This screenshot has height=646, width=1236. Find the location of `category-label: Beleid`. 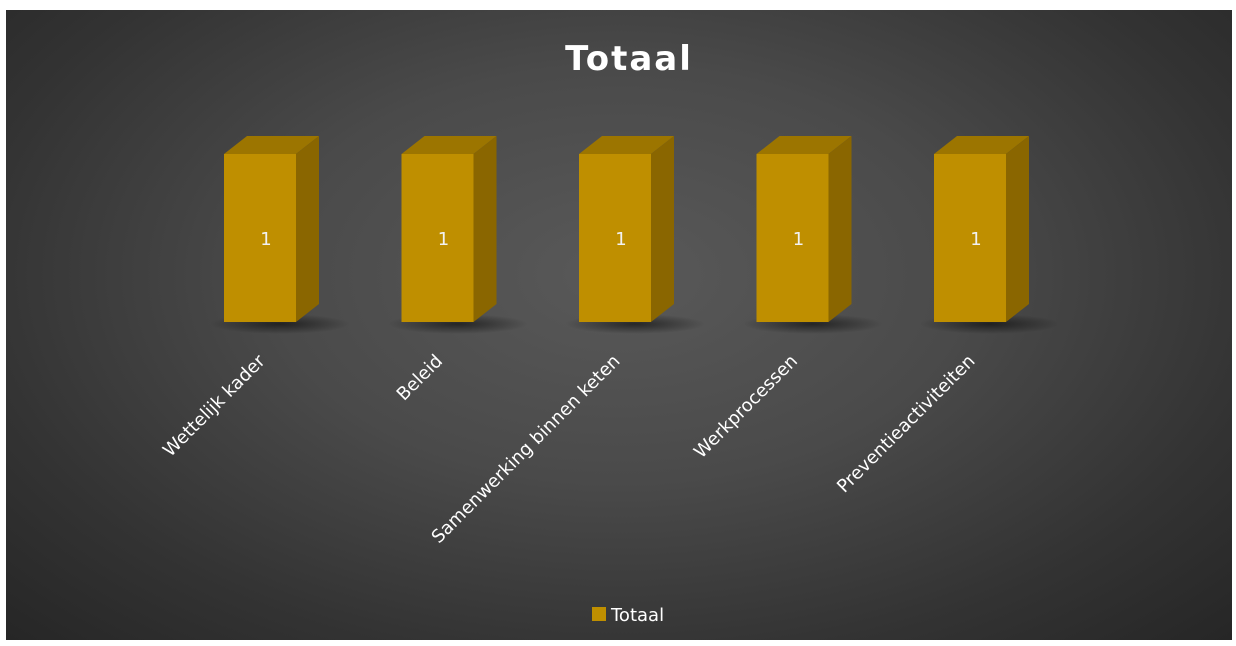

category-label: Beleid is located at coordinates (420, 378).